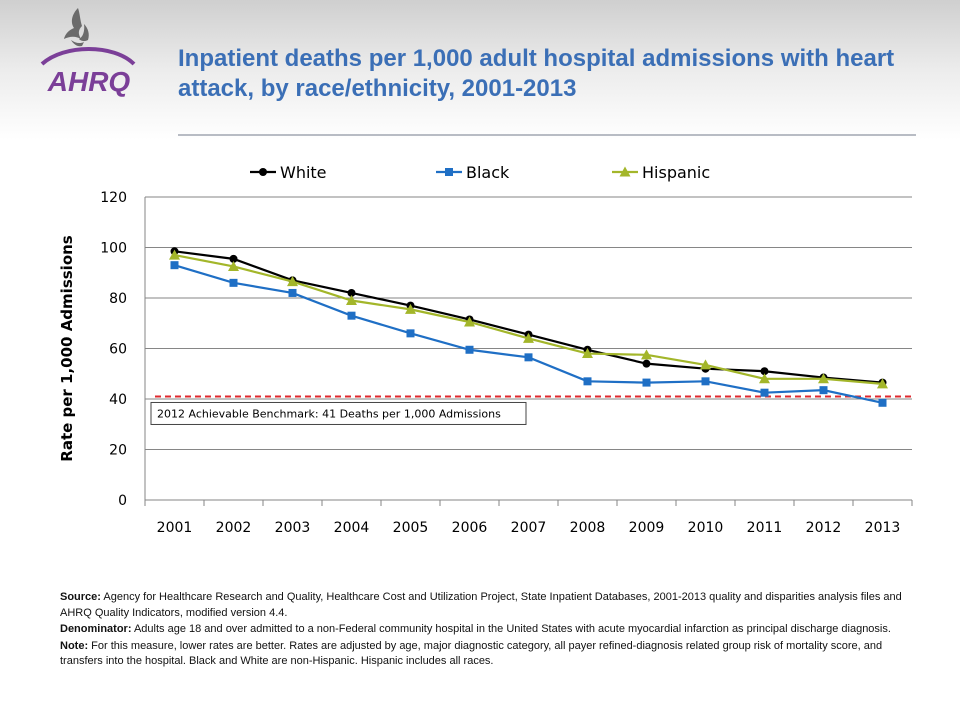 This screenshot has height=720, width=960. I want to click on x-tick-label: 2006, so click(470, 528).